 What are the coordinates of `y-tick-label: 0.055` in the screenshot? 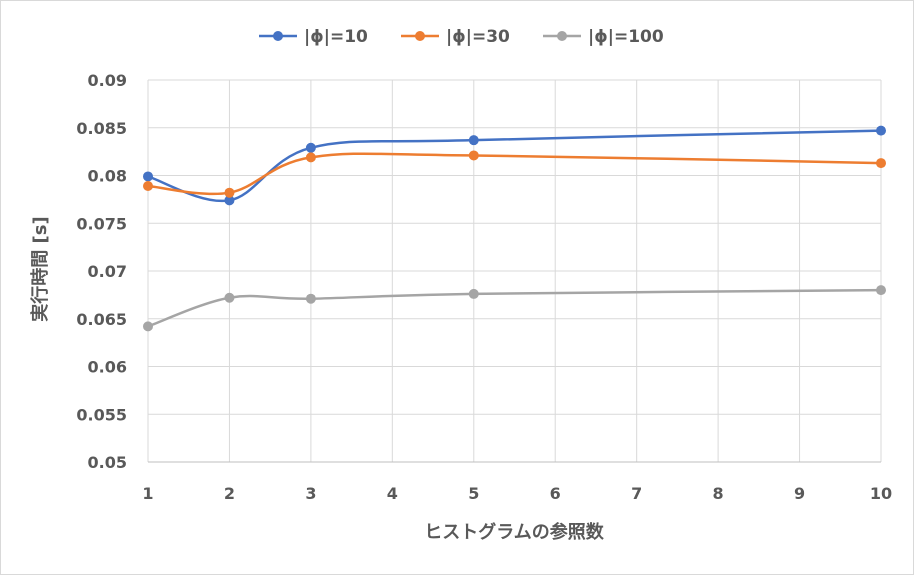 It's located at (101, 414).